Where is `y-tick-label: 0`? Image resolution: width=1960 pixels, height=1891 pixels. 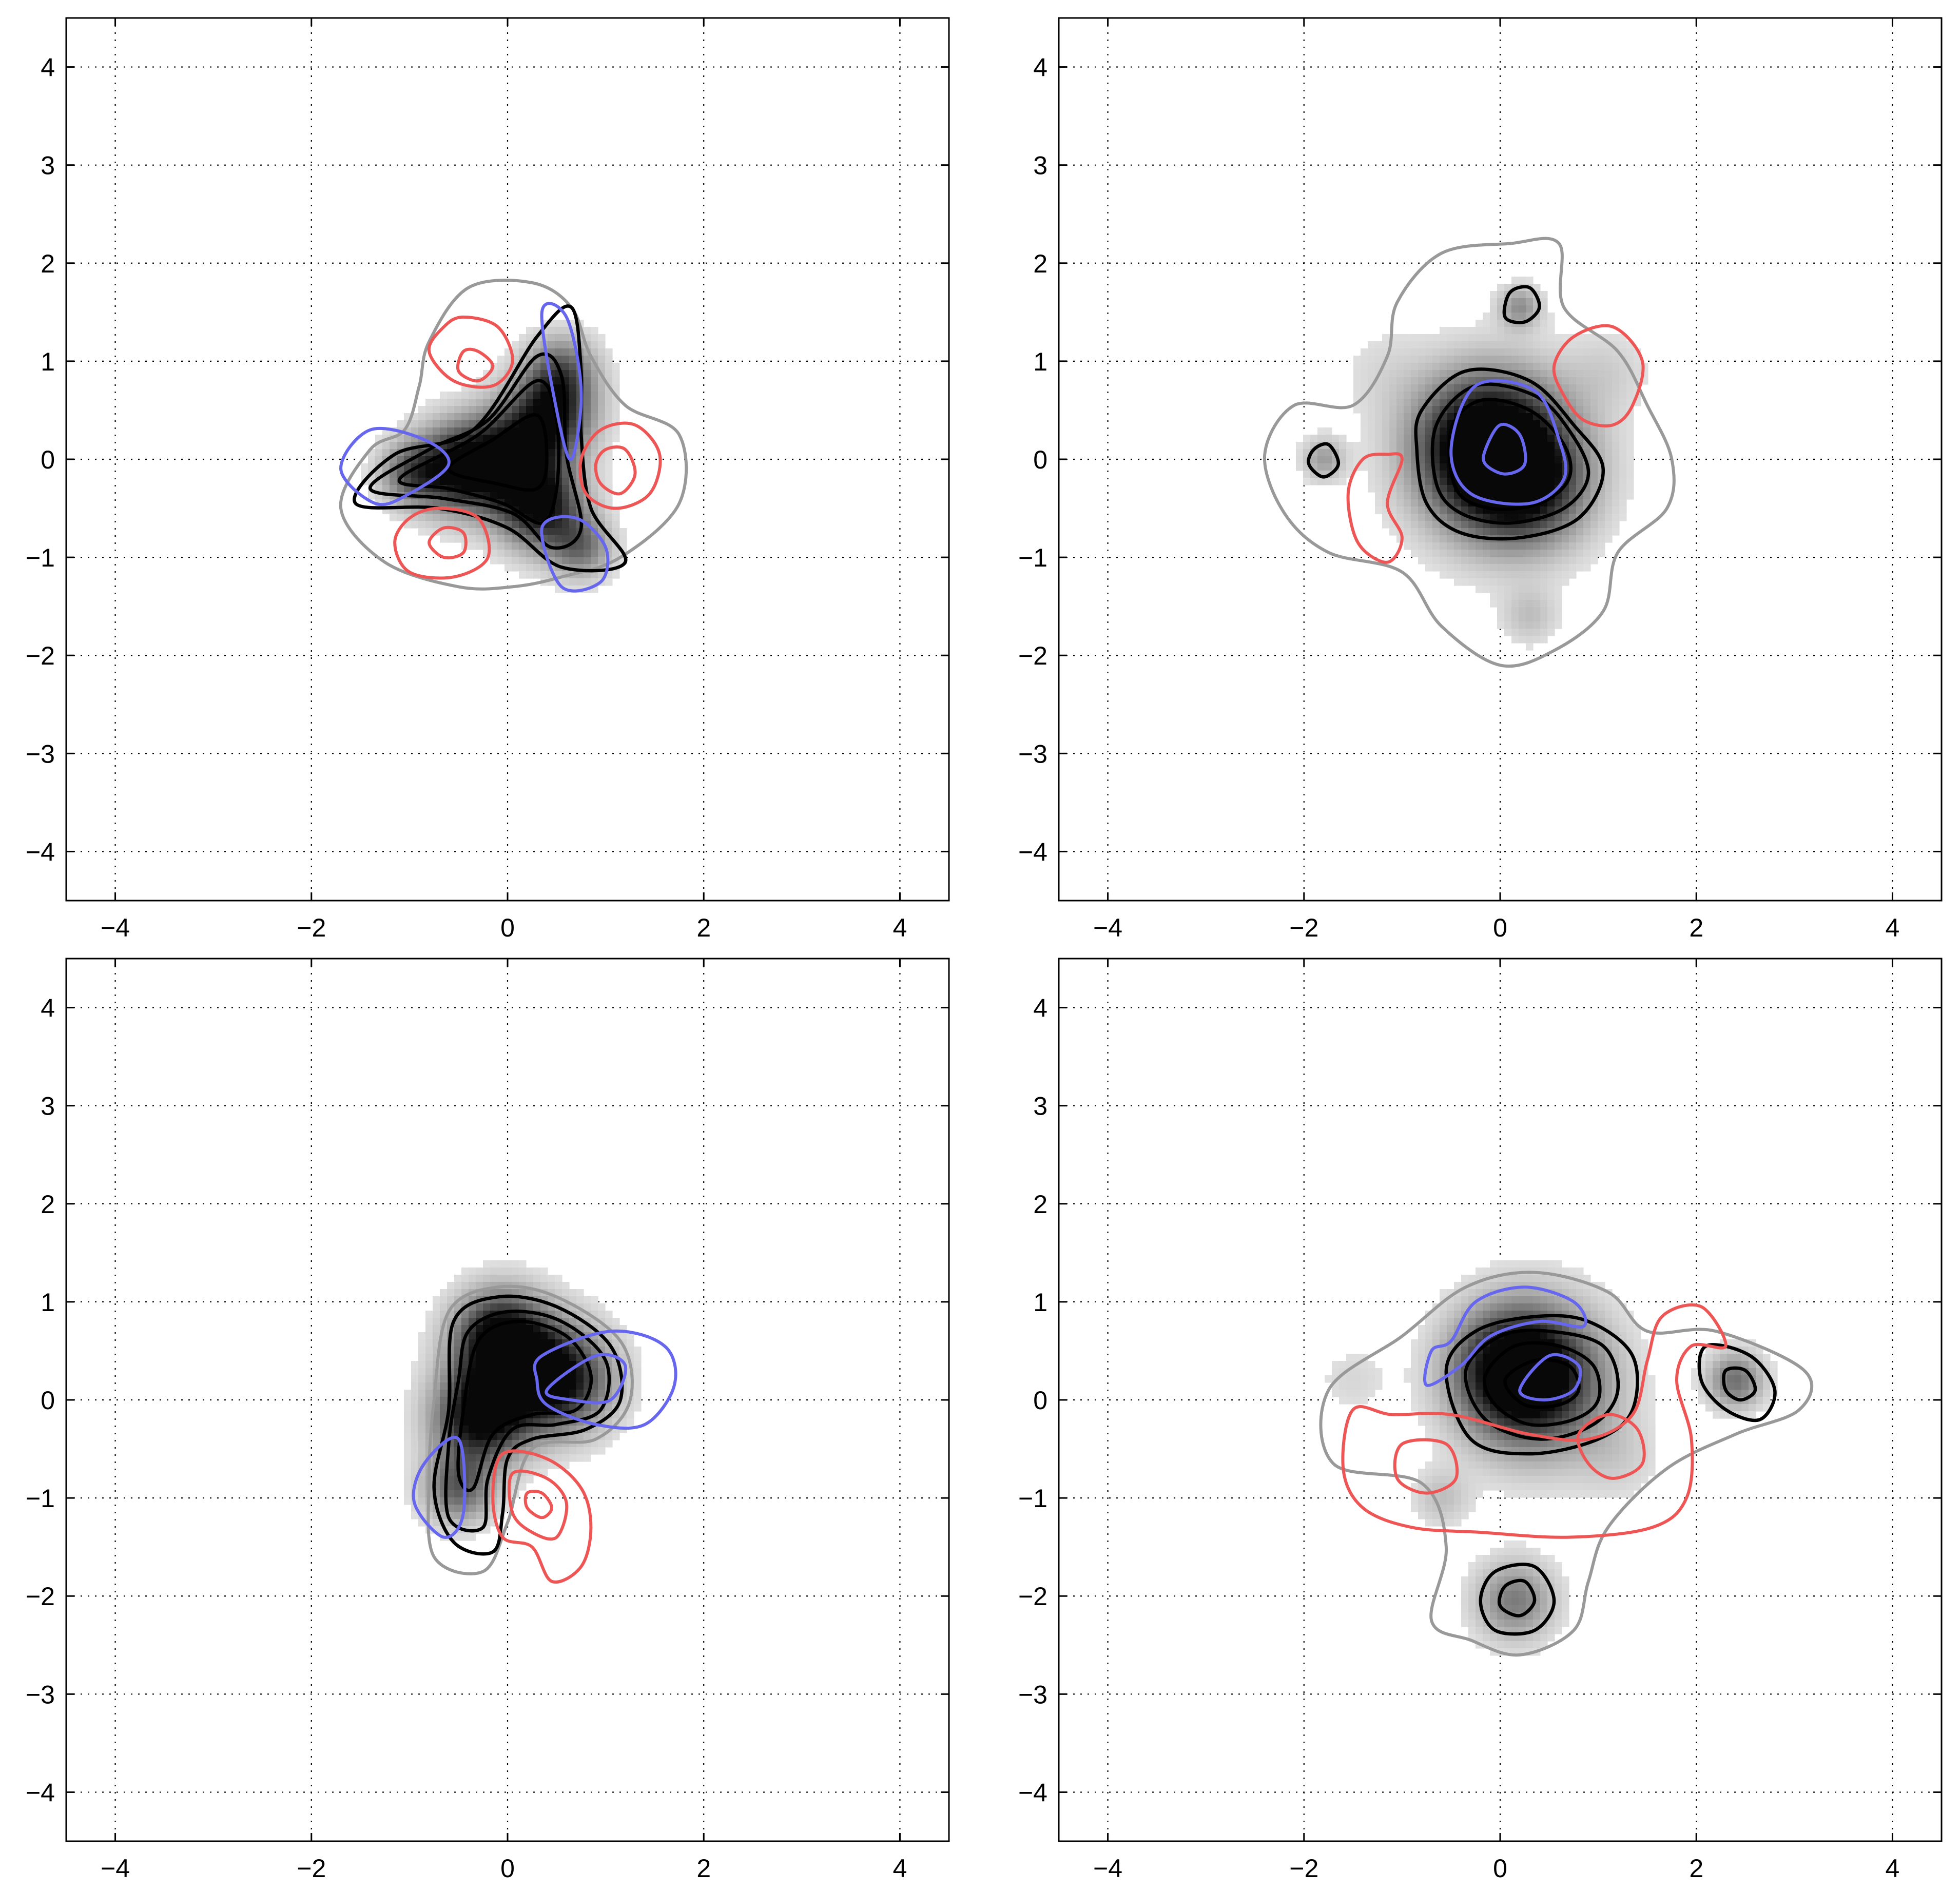 y-tick-label: 0 is located at coordinates (1040, 1400).